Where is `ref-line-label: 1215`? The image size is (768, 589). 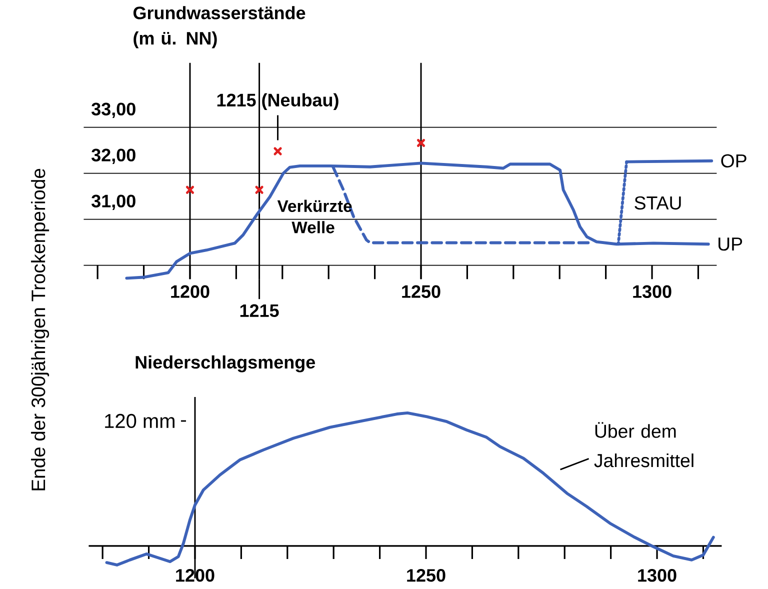 ref-line-label: 1215 is located at coordinates (259, 311).